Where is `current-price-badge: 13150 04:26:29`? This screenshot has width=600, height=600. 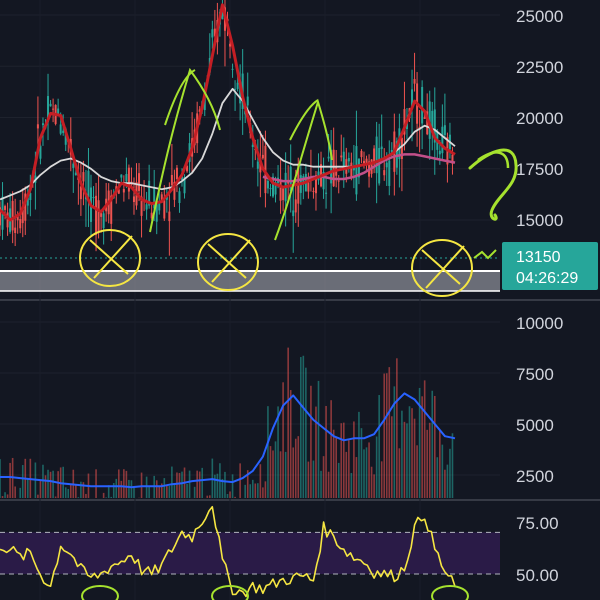 current-price-badge: 13150 04:26:29 is located at coordinates (550, 266).